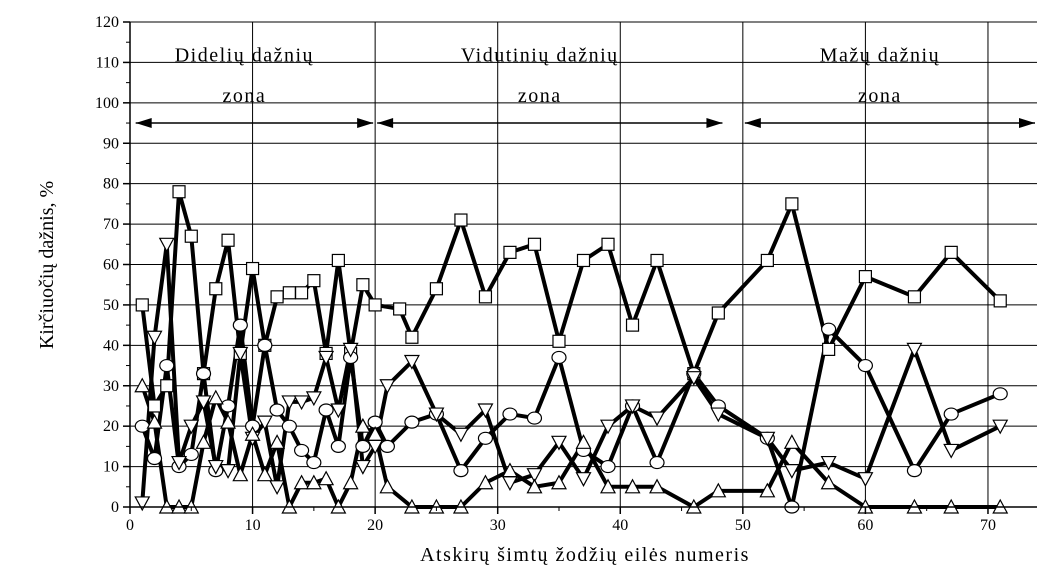 The height and width of the screenshot is (571, 1037). Describe the element at coordinates (988, 525) in the screenshot. I see `x-tick-label: 70` at that location.